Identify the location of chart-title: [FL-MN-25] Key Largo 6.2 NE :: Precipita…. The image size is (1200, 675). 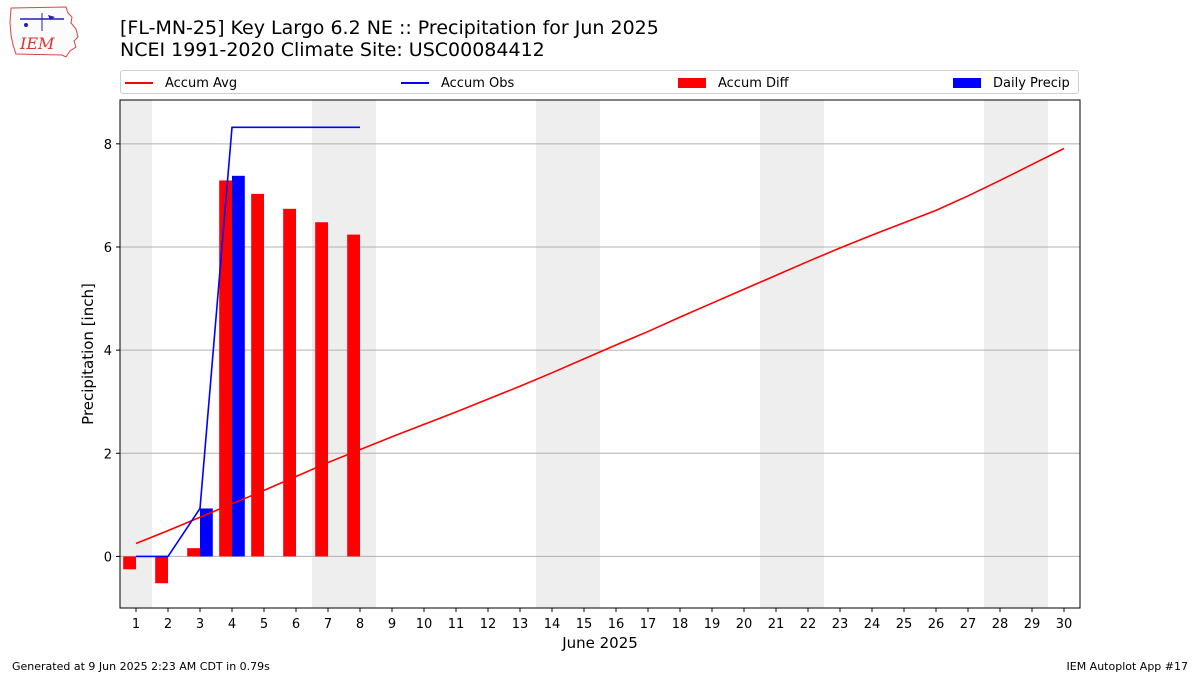
(389, 28).